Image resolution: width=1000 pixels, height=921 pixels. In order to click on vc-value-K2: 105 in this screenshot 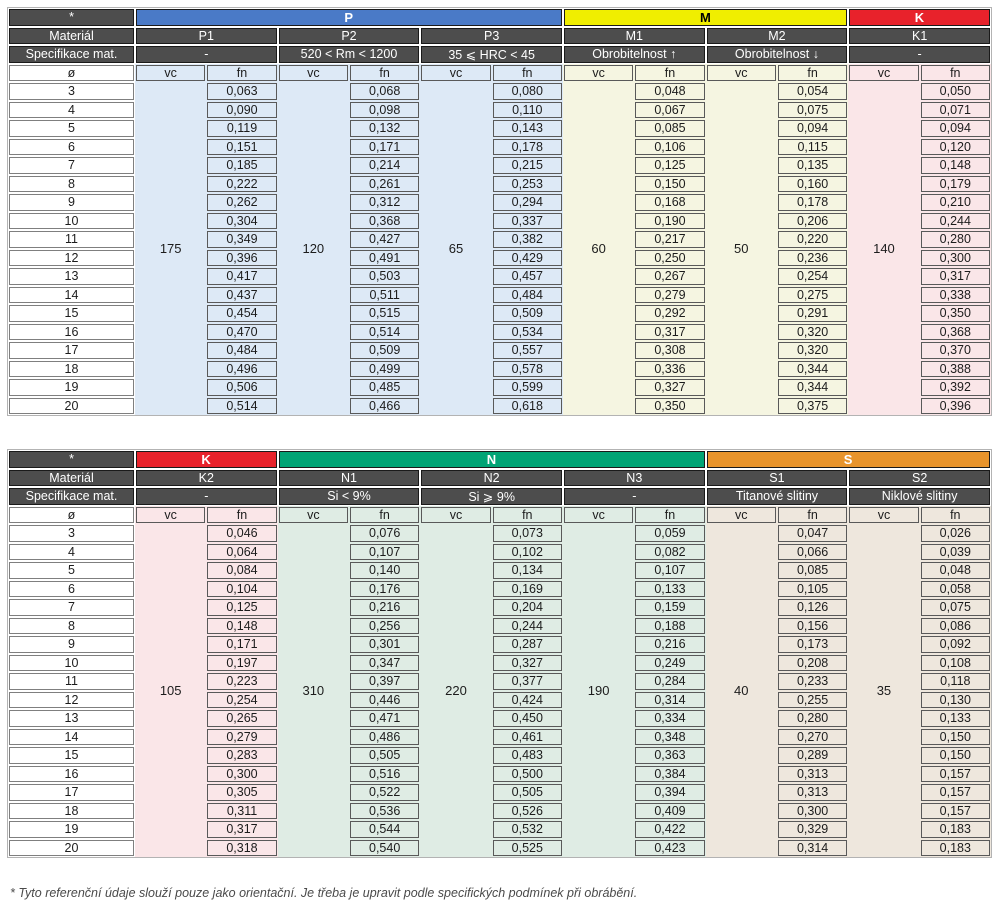, I will do `click(171, 690)`.